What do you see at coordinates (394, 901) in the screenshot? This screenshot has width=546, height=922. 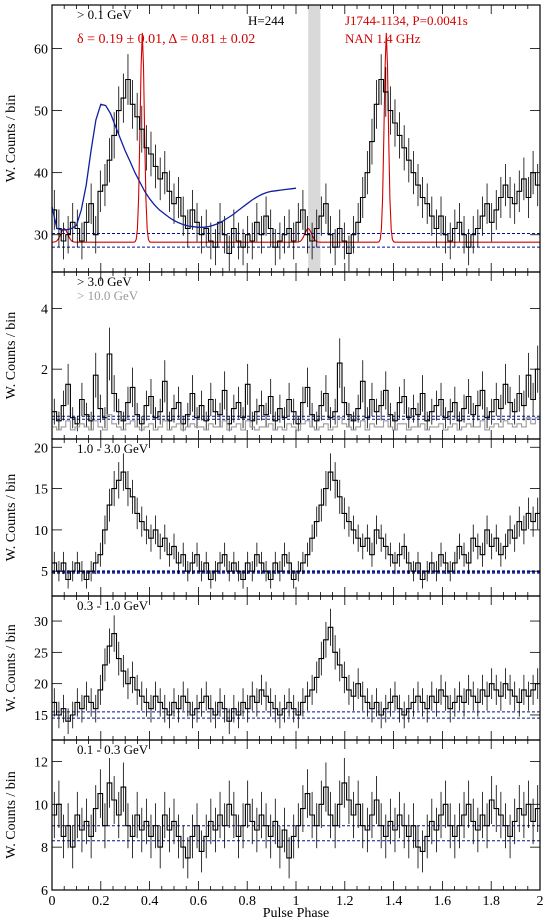 I see `x-tick-label: 1.4` at bounding box center [394, 901].